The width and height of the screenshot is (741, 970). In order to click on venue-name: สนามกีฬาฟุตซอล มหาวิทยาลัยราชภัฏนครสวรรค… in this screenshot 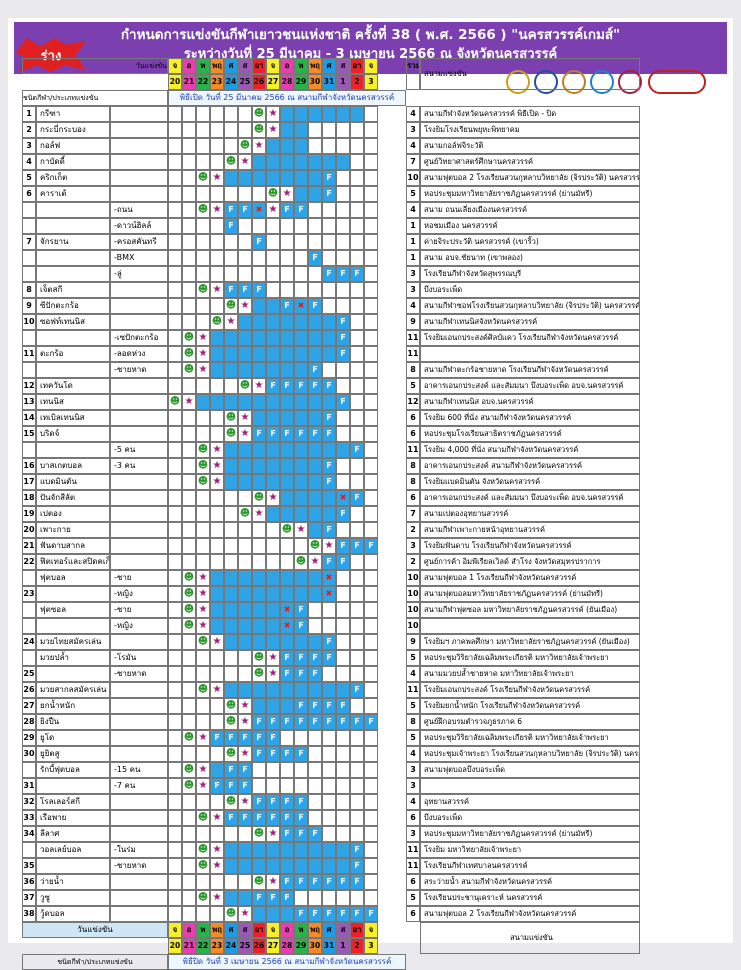, I will do `click(530, 610)`.